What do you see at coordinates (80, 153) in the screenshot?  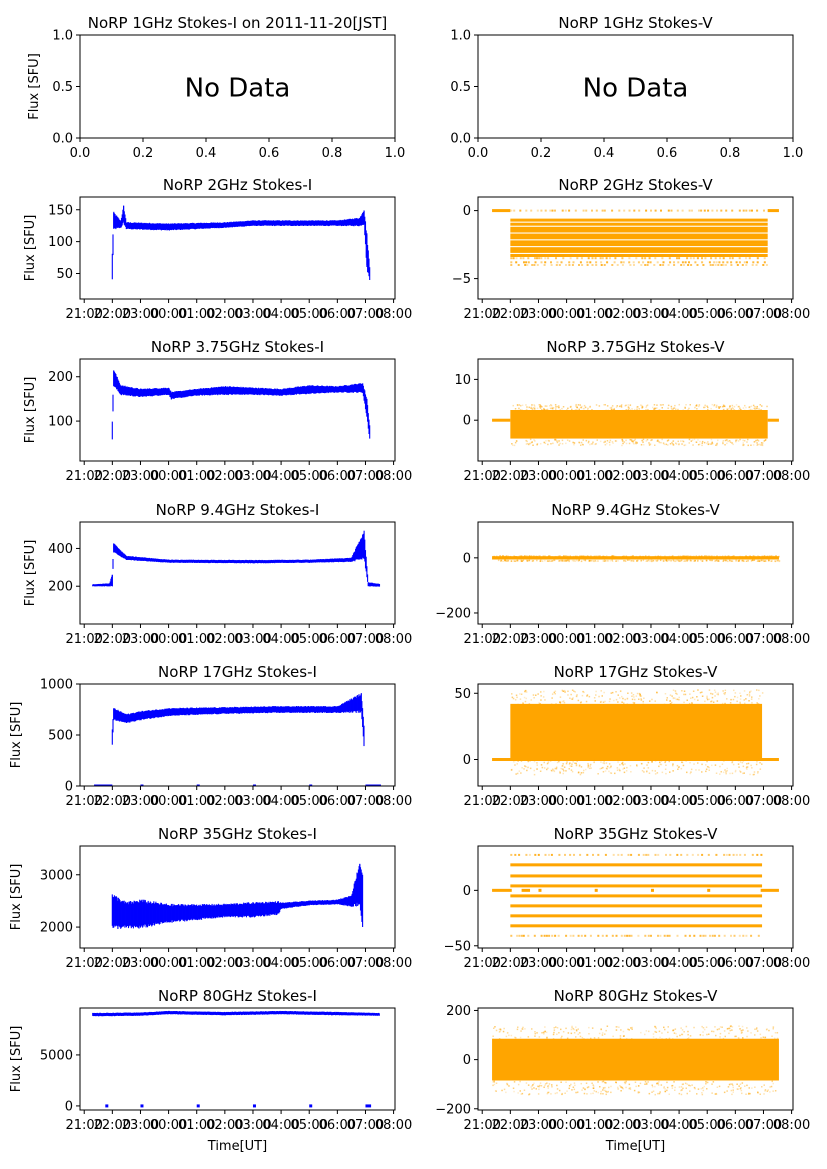 I see `x-tick-label: 0.0` at bounding box center [80, 153].